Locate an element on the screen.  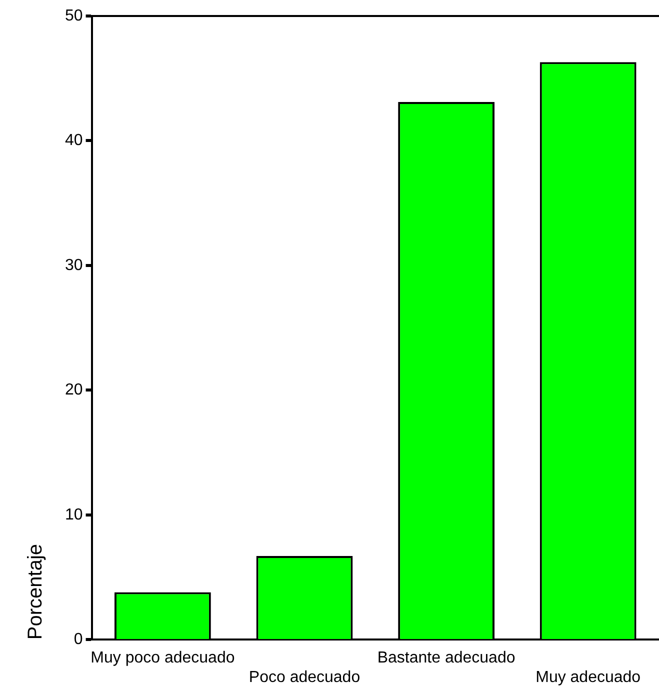
y-tick-label: 0 is located at coordinates (78, 639).